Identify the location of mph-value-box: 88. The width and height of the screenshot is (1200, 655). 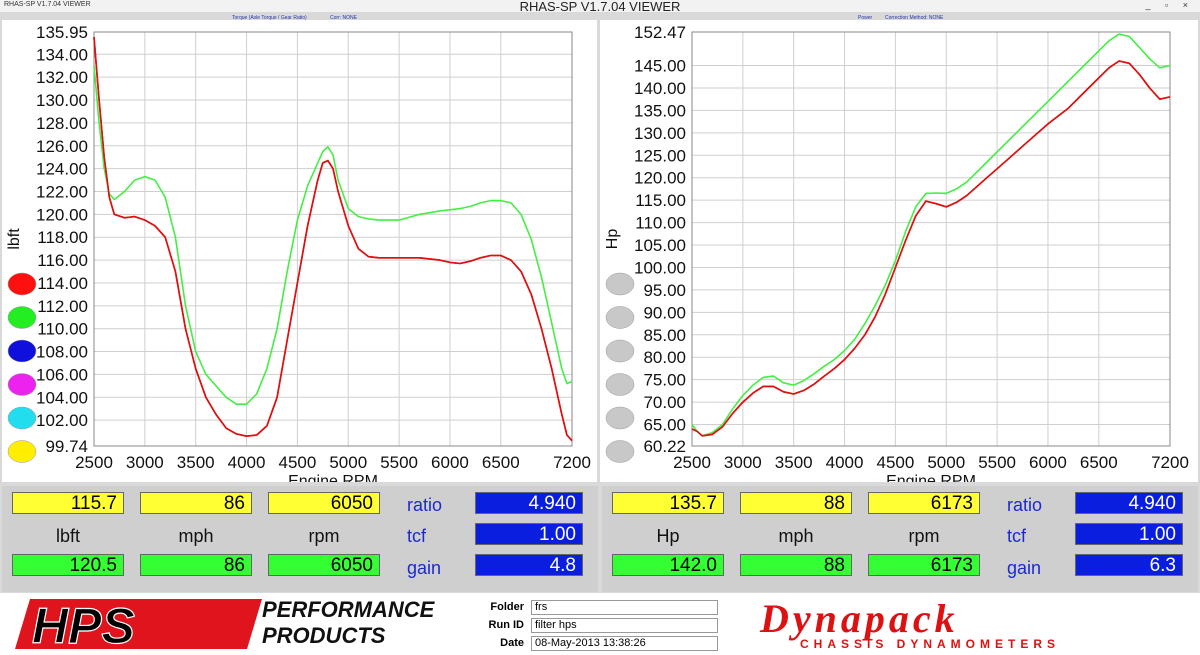
(796, 503).